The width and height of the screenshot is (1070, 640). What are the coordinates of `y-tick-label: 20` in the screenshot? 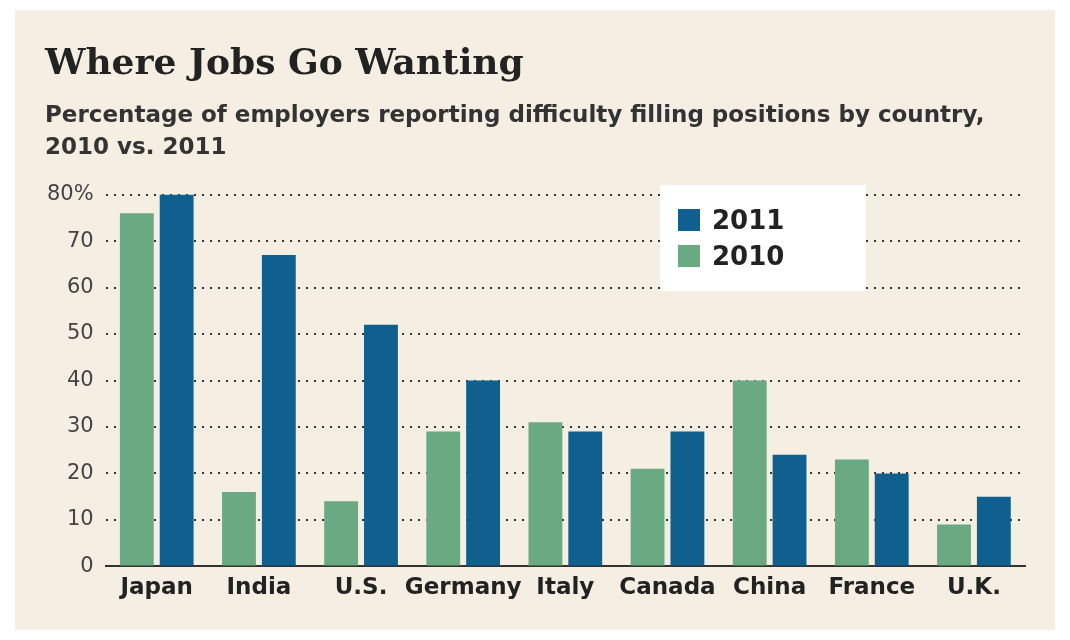 It's located at (80, 471).